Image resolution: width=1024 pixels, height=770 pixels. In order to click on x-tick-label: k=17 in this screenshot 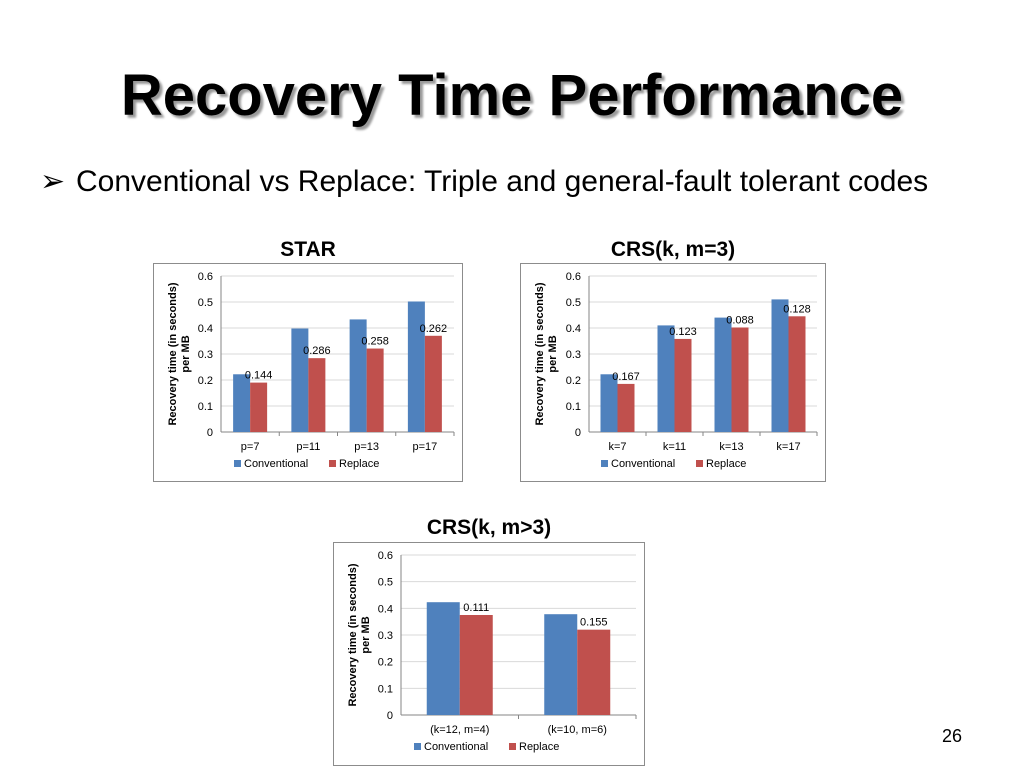, I will do `click(788, 447)`.